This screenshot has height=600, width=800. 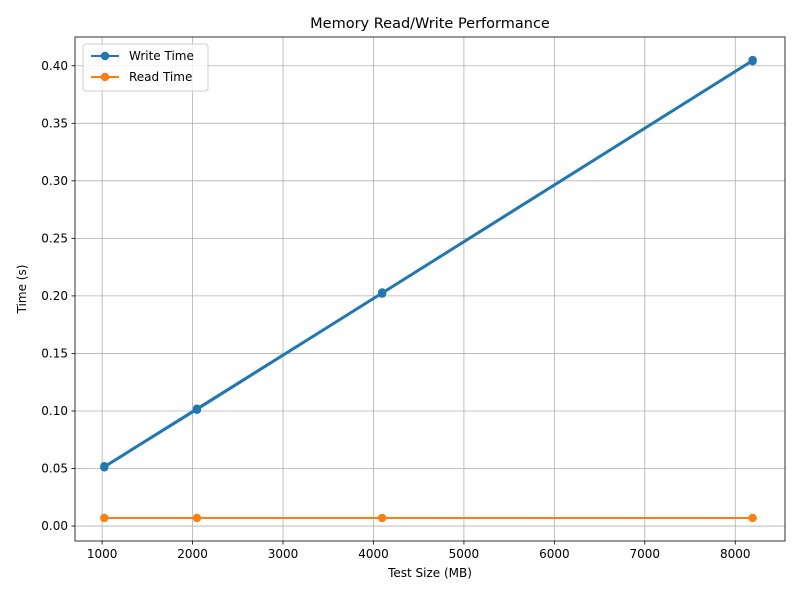 I want to click on series-read-time, so click(x=428, y=518).